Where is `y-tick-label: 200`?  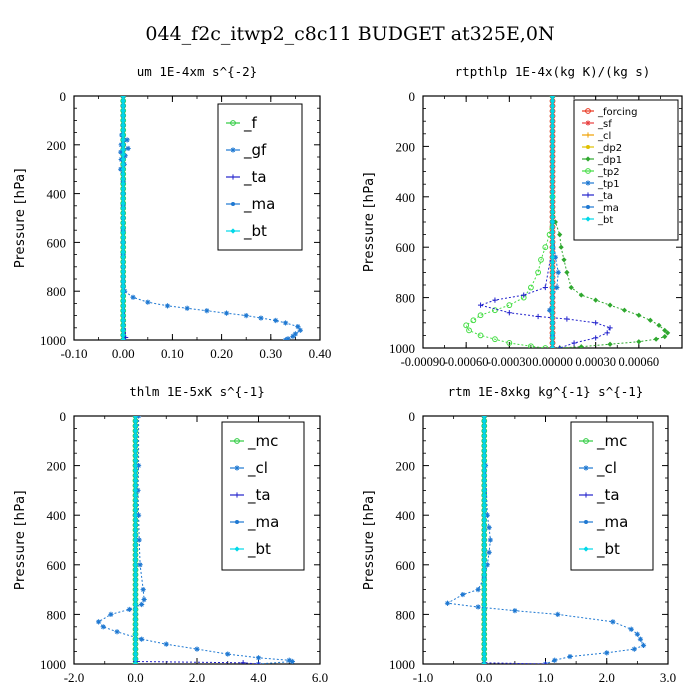
y-tick-label: 200 is located at coordinates (406, 466).